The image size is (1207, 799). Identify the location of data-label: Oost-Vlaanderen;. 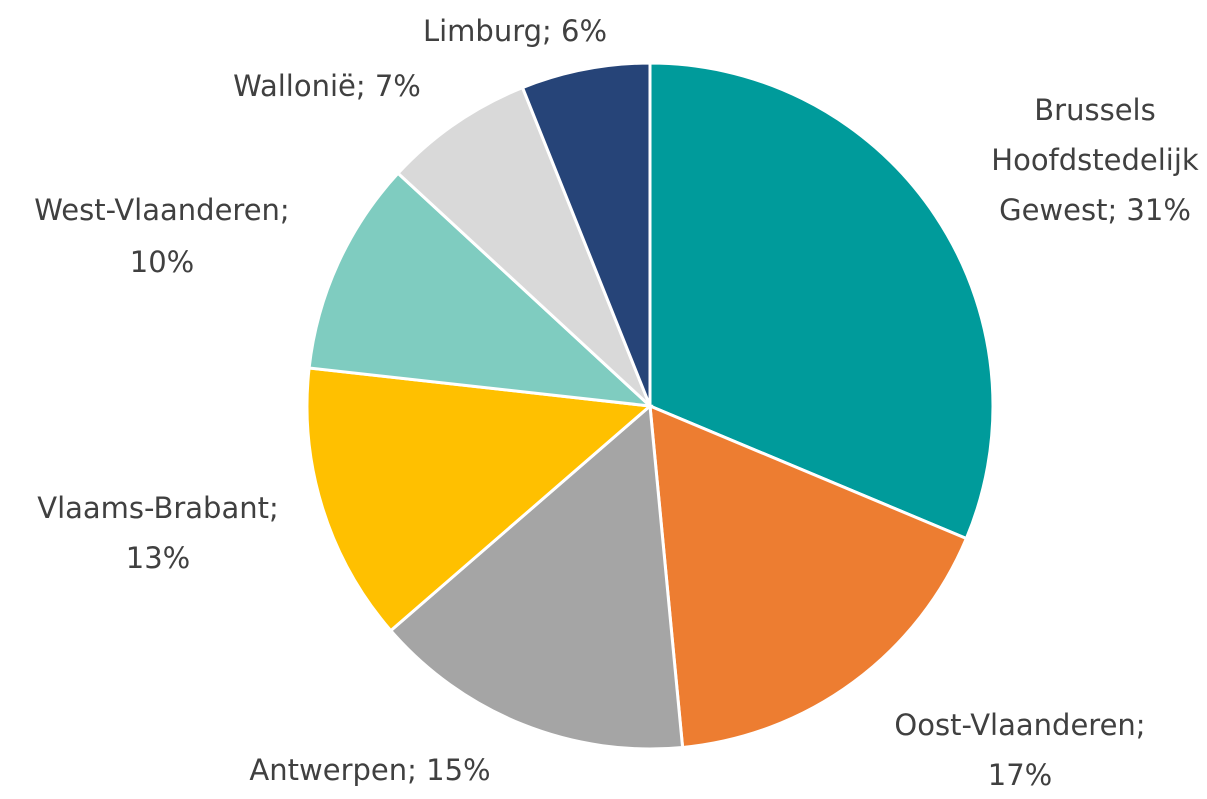
(1019, 725).